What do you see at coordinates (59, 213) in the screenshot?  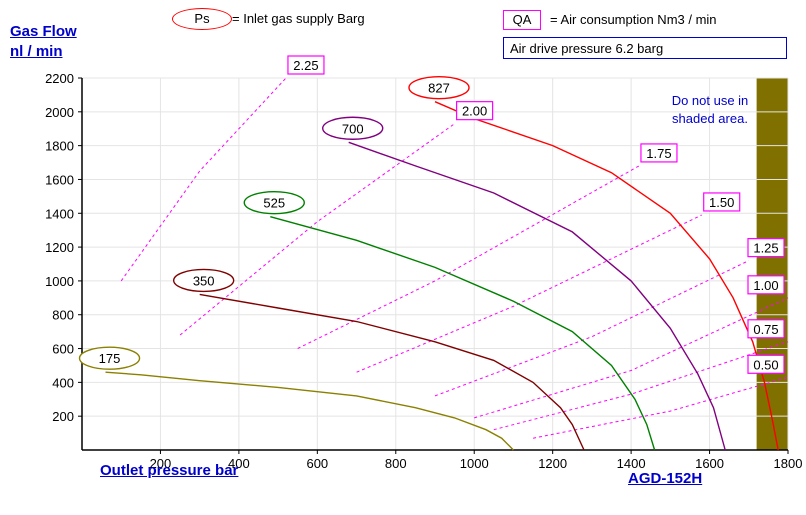 I see `y-tick-label: 1400` at bounding box center [59, 213].